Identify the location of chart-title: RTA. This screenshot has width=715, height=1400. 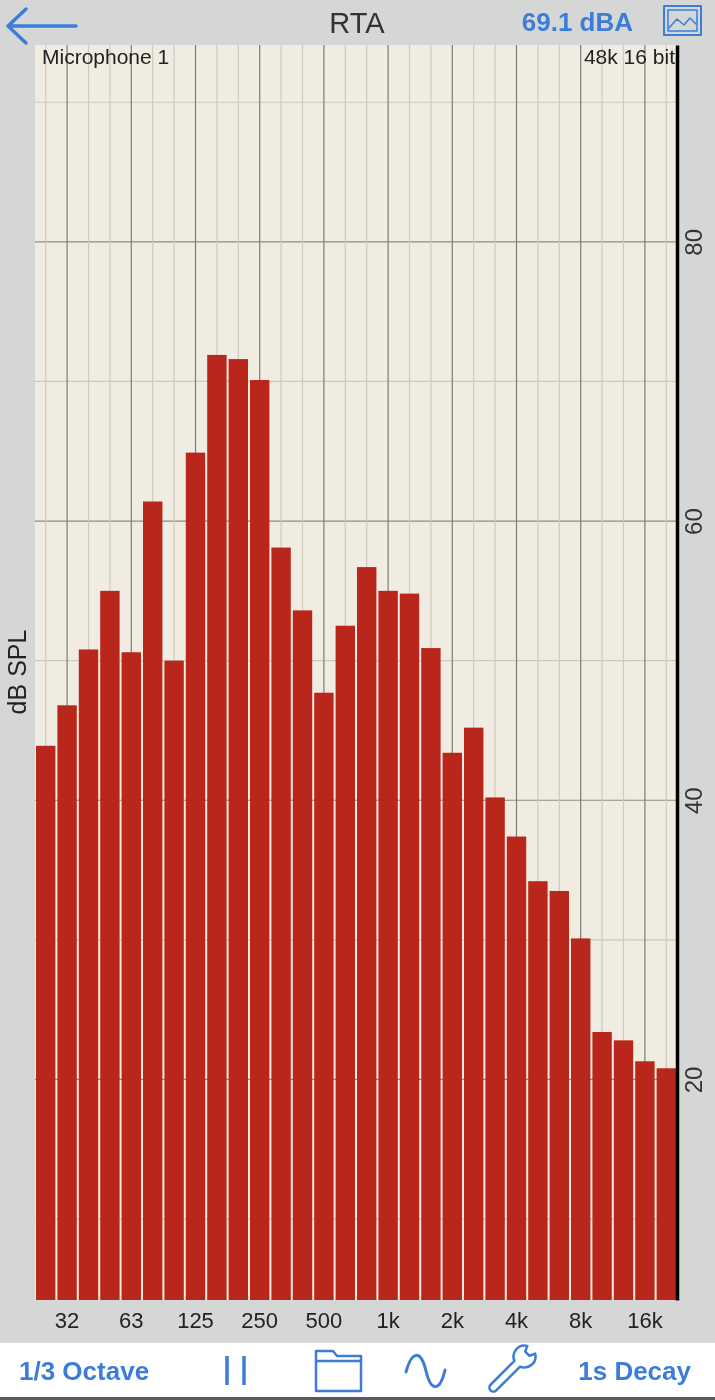
(357, 23).